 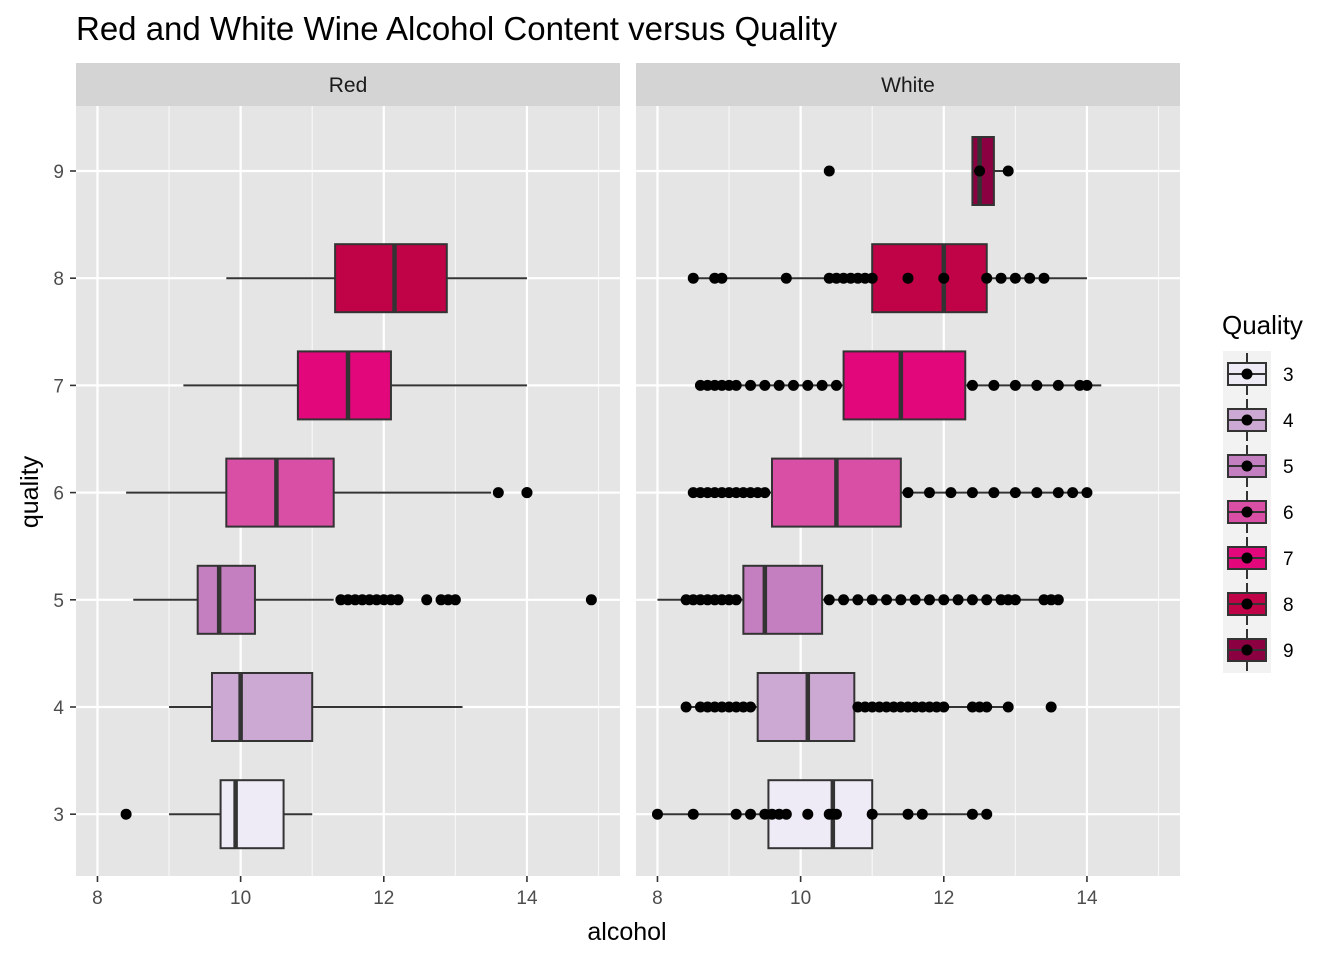 I want to click on x-axis-title: alcohol, so click(x=626, y=932).